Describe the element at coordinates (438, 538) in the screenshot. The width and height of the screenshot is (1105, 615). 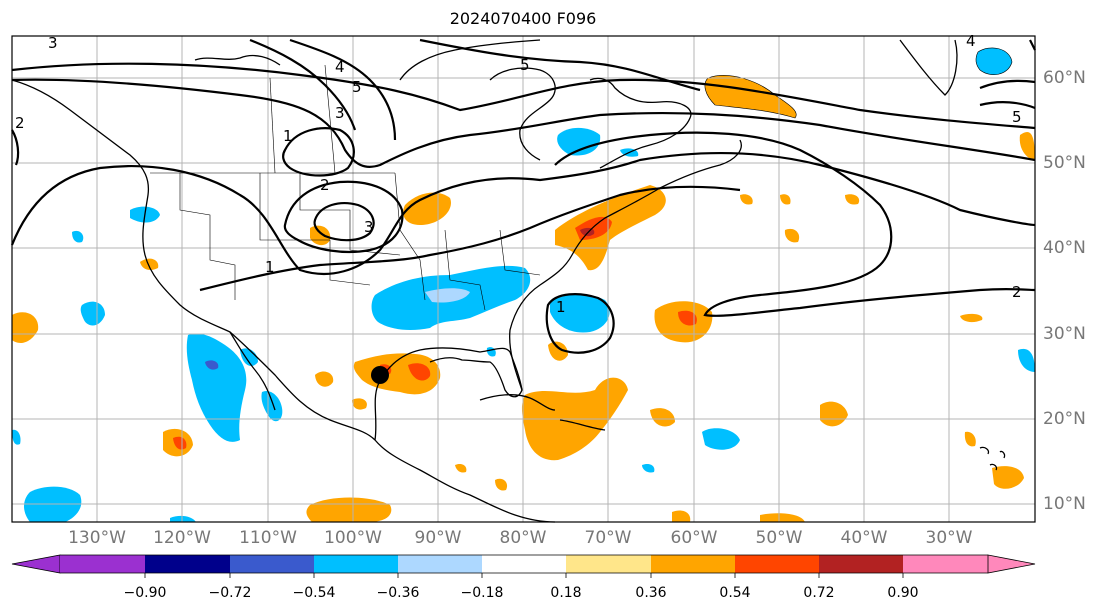
I see `longitude-label: 90°W` at that location.